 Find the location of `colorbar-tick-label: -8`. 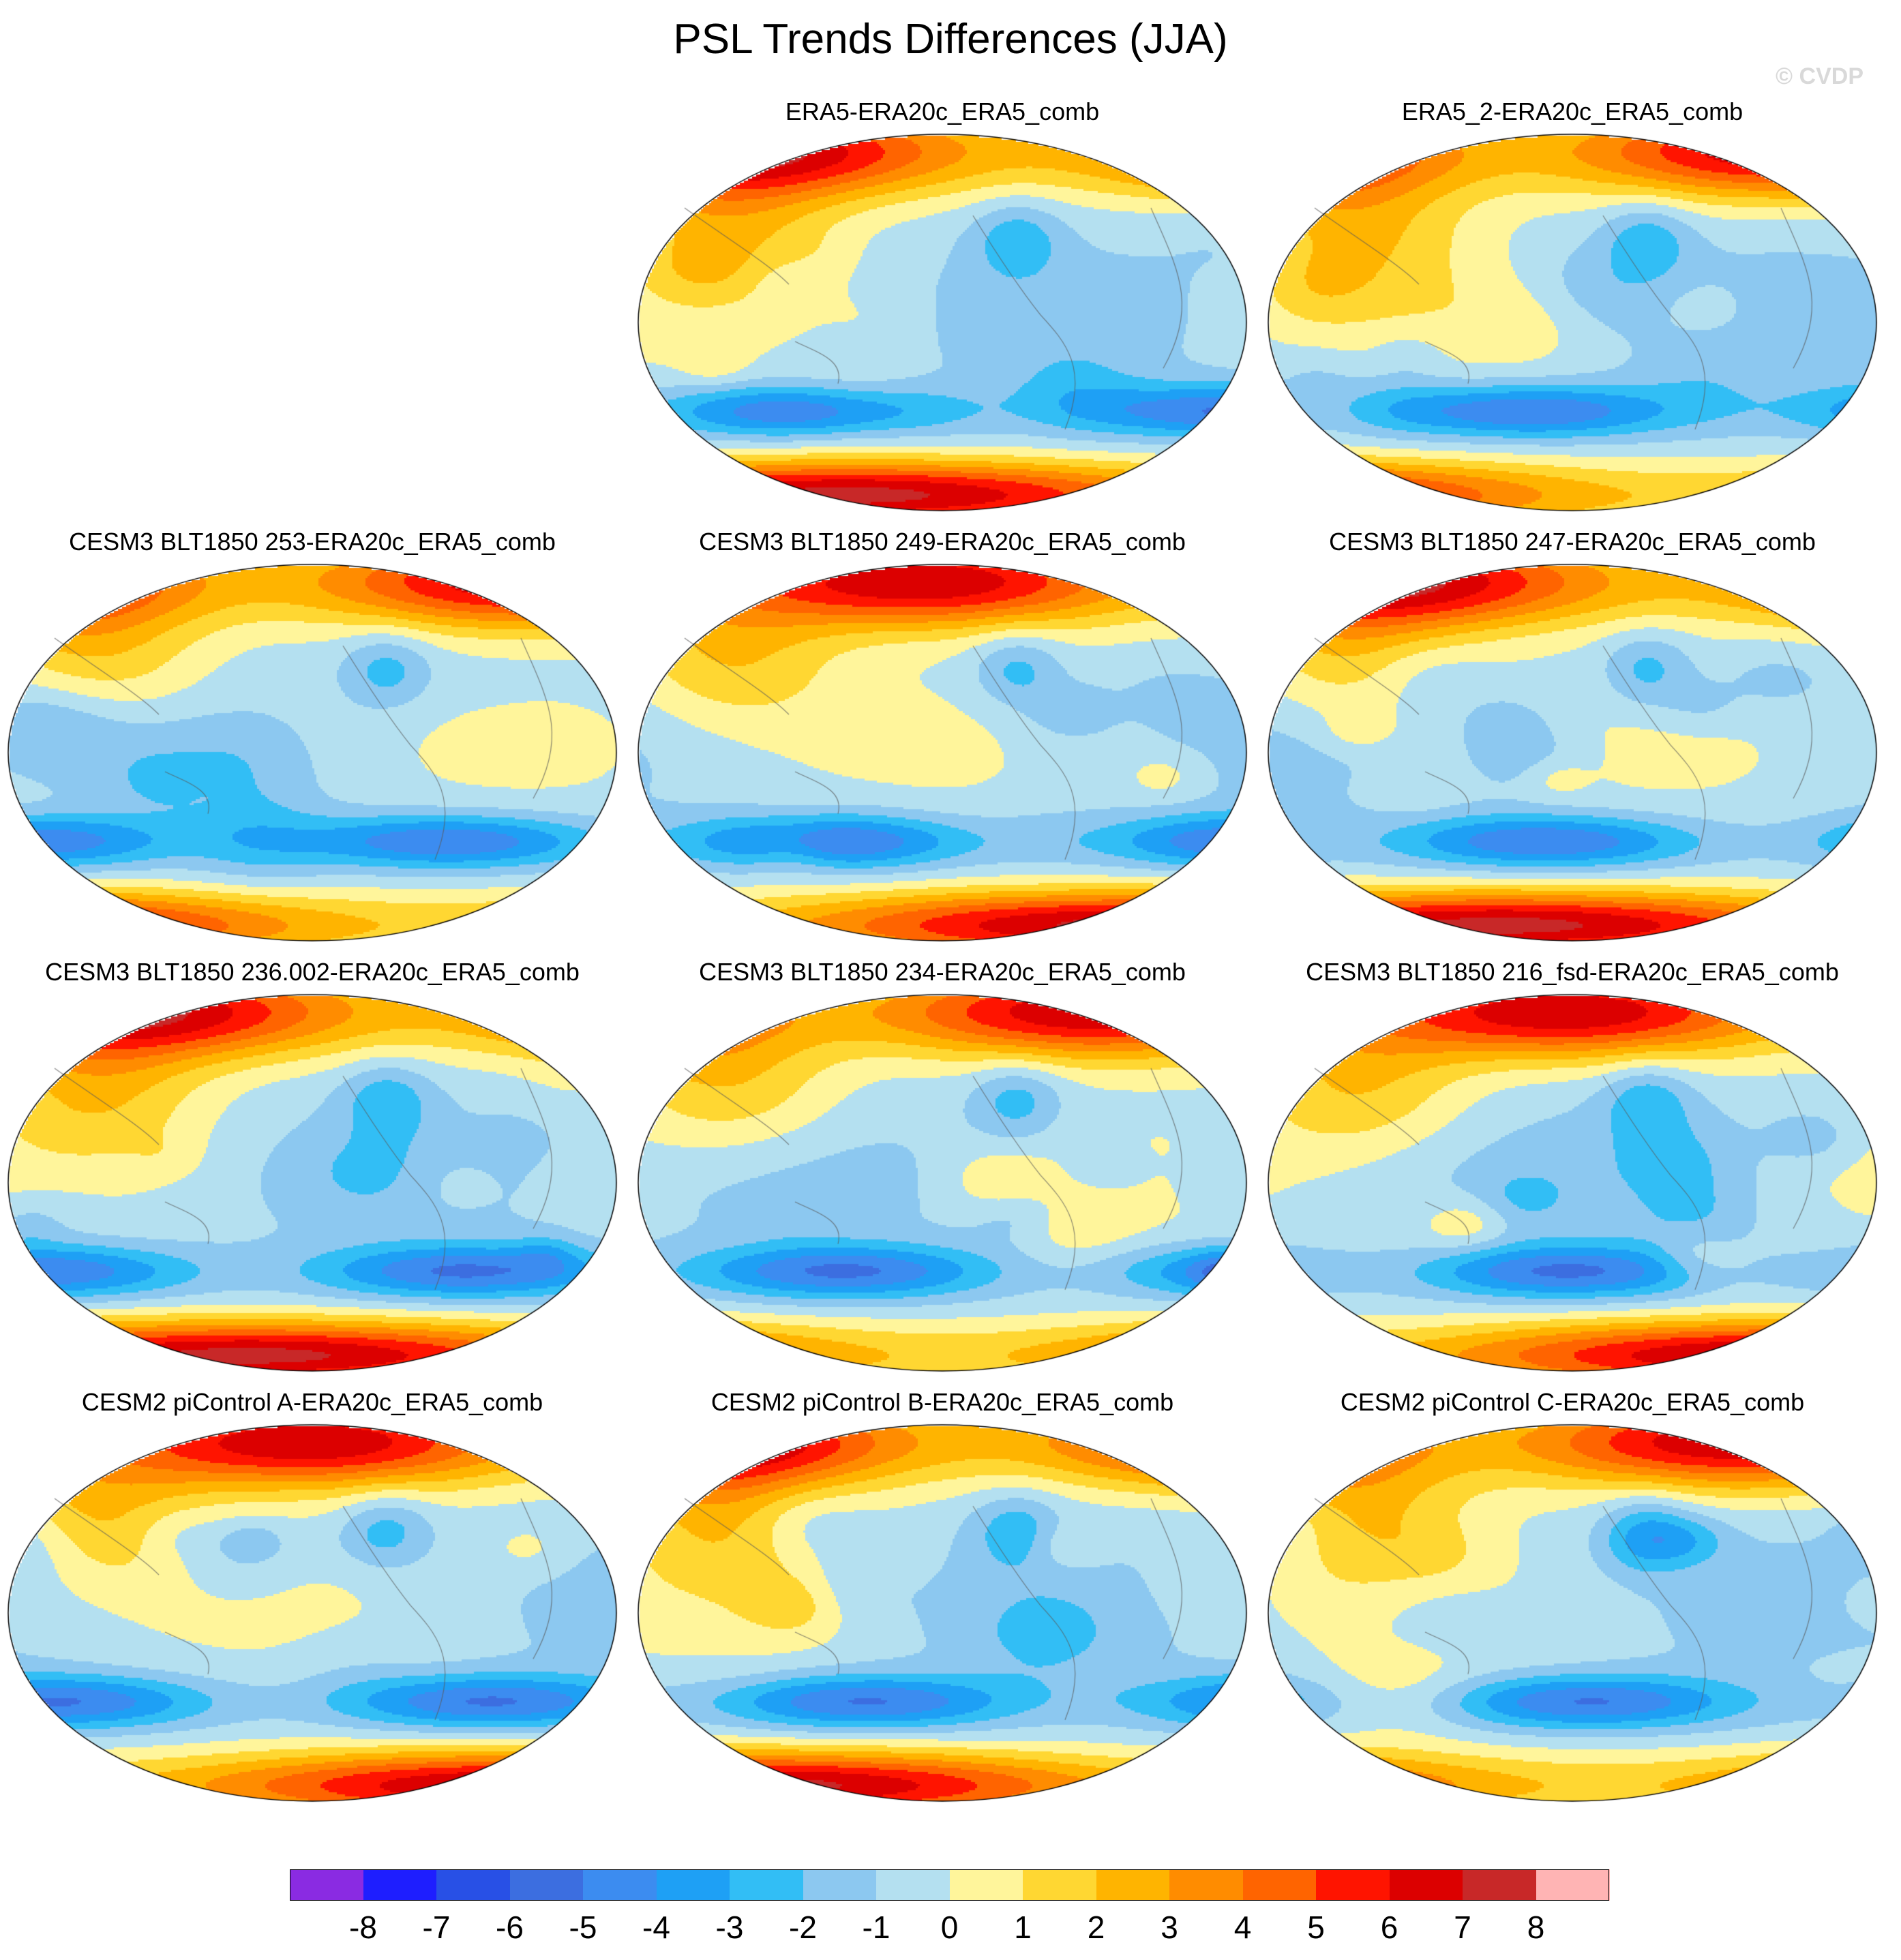

colorbar-tick-label: -8 is located at coordinates (363, 1928).